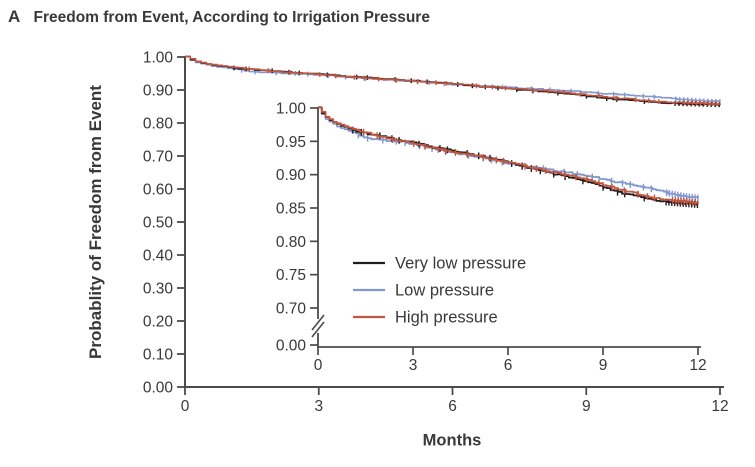 This screenshot has height=467, width=755. What do you see at coordinates (291, 142) in the screenshot?
I see `inset-y-tick-label: 0.95` at bounding box center [291, 142].